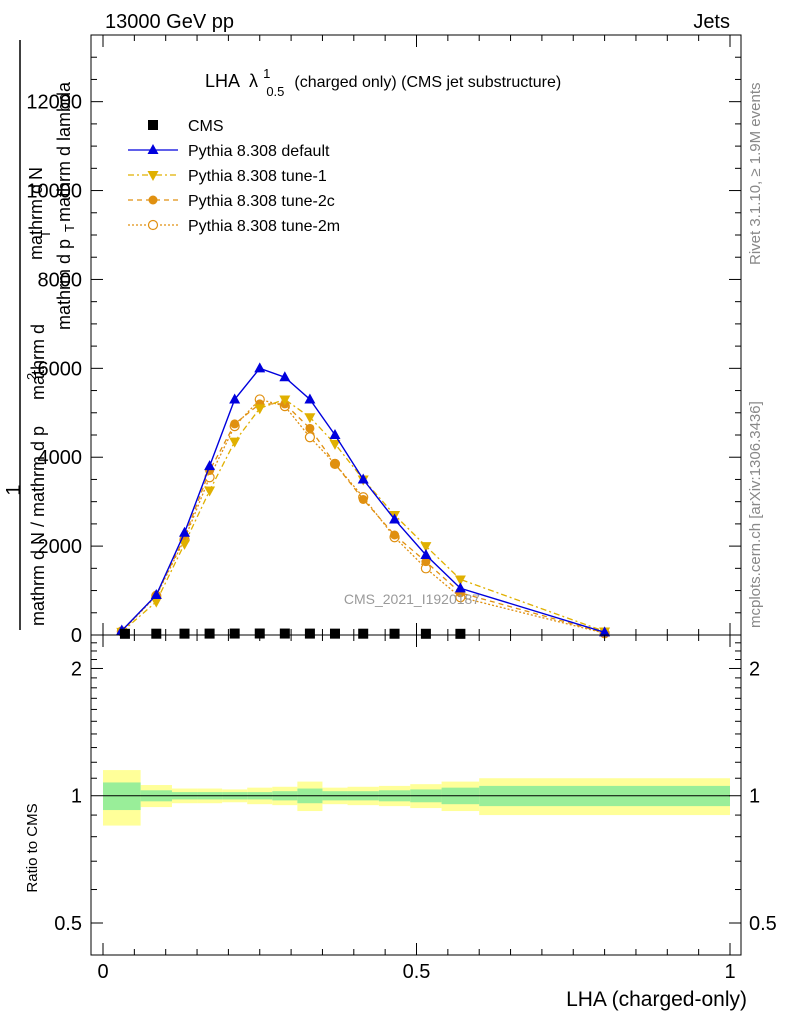 The image size is (786, 1029). Describe the element at coordinates (261, 201) in the screenshot. I see `legend-label: Pythia 8.308 tune-2c` at that location.